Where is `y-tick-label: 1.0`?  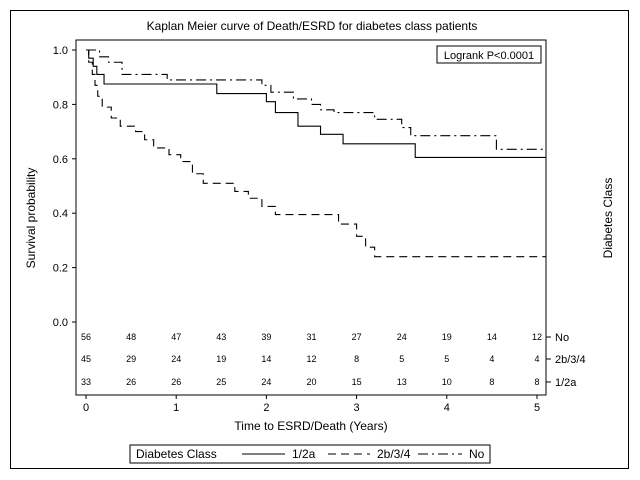 y-tick-label: 1.0 is located at coordinates (60, 51).